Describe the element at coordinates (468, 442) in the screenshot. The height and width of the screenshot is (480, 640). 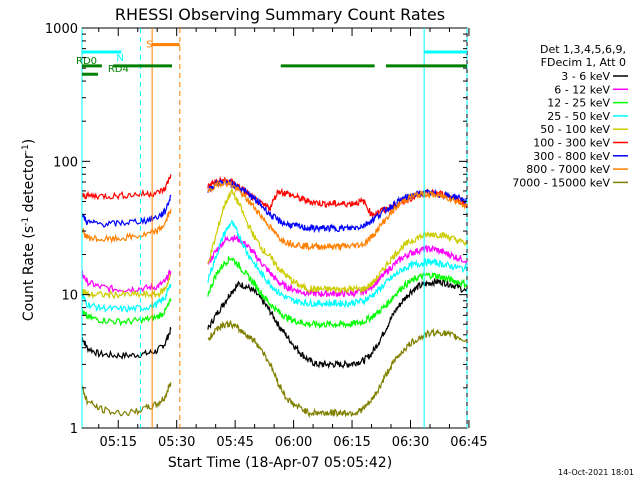
I see `x-tick-label: 06:45` at that location.